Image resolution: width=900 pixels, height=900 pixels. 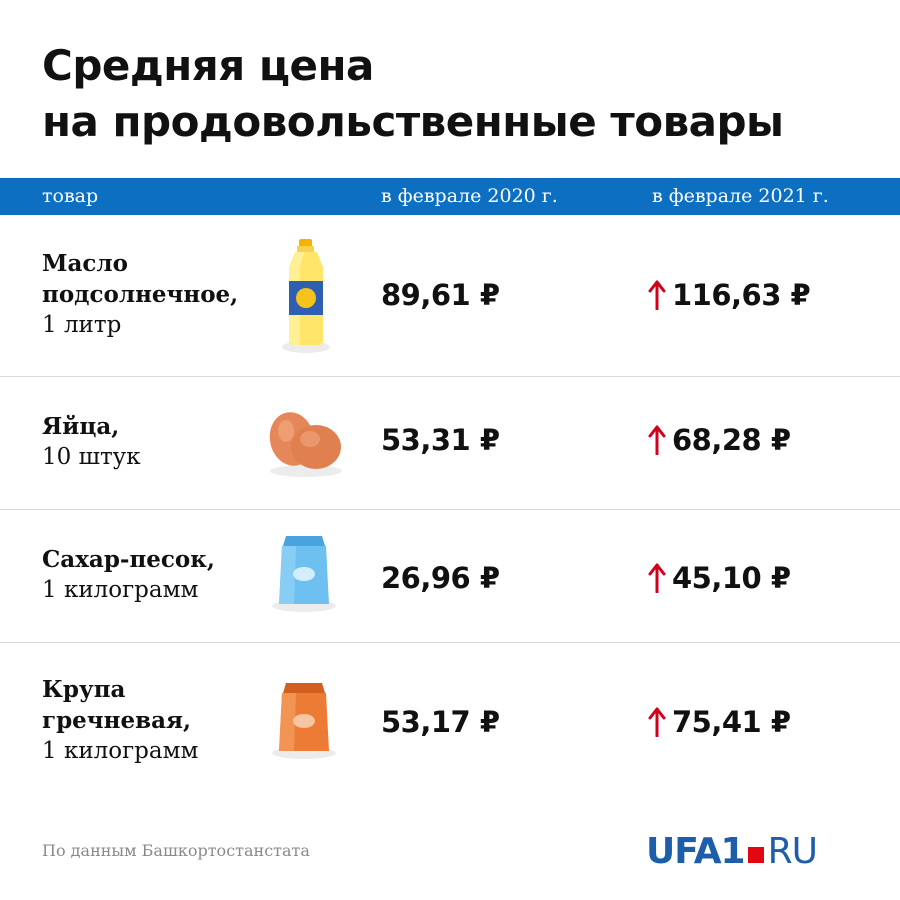 I want to click on row-name: Сахар-песок, 1 килограмм, so click(x=128, y=575).